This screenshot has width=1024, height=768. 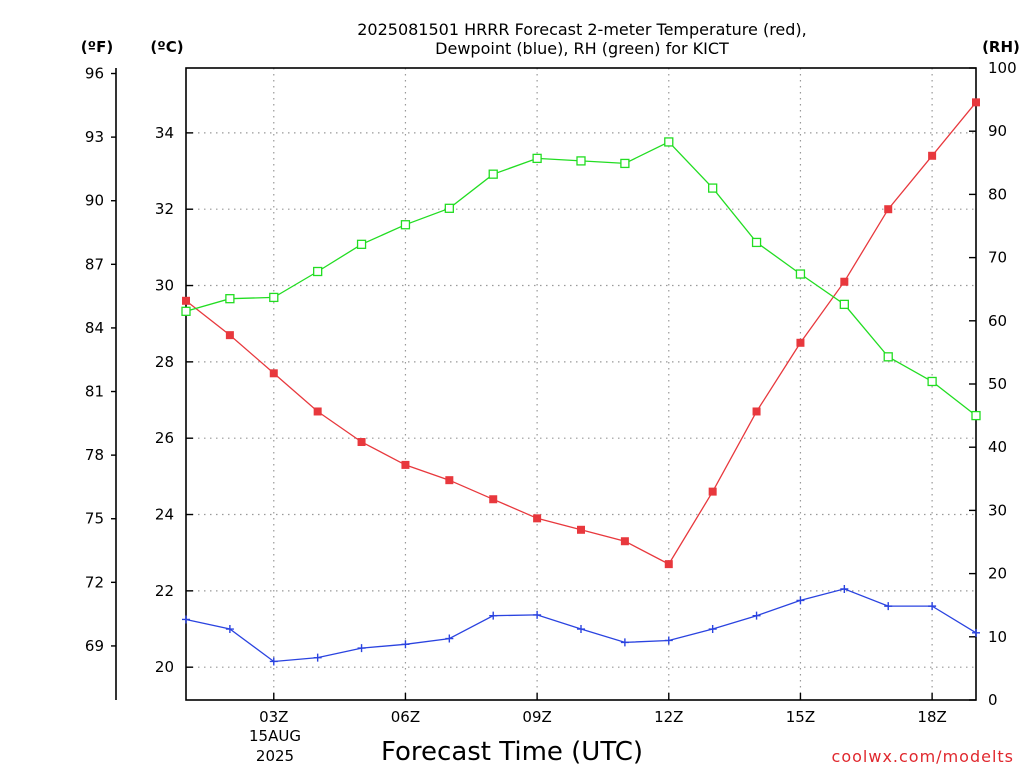 What do you see at coordinates (997, 510) in the screenshot?
I see `rh-tick-label-3: 30` at bounding box center [997, 510].